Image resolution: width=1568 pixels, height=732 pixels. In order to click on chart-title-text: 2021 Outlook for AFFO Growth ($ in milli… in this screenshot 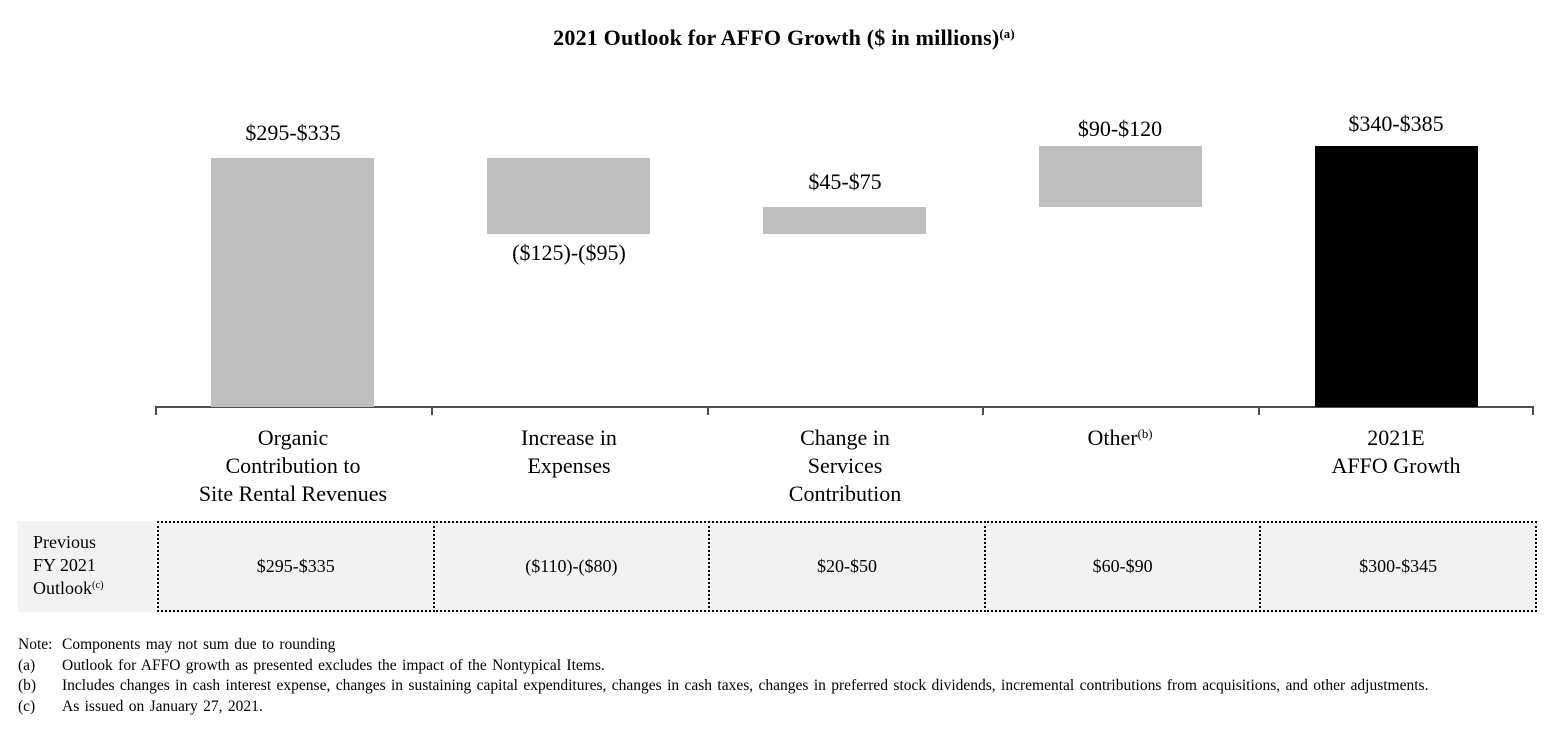, I will do `click(776, 37)`.